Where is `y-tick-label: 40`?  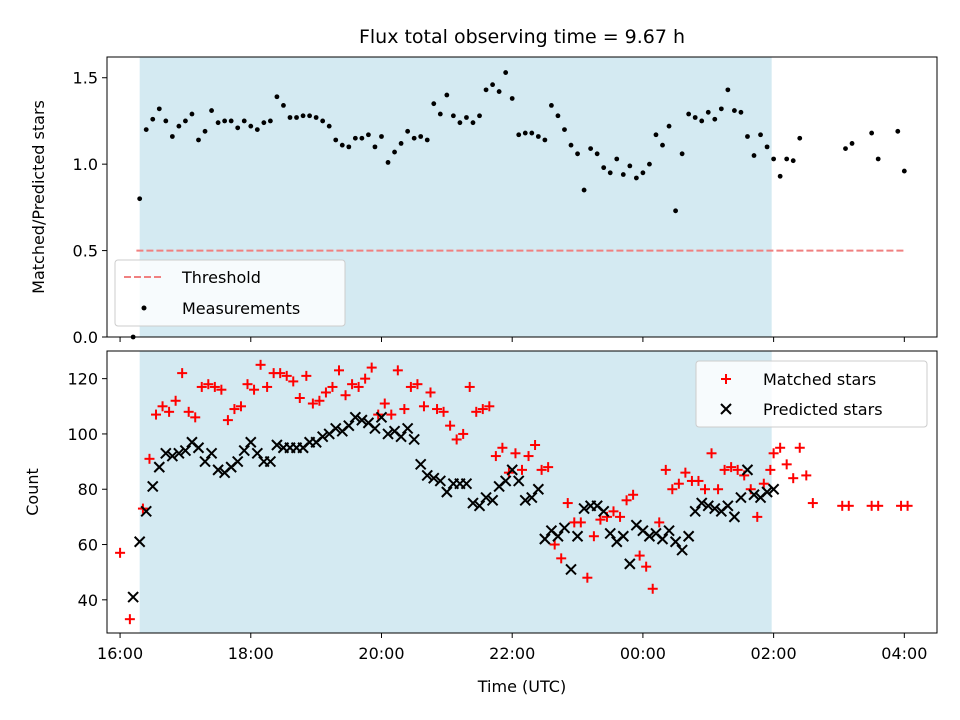
y-tick-label: 40 is located at coordinates (88, 600).